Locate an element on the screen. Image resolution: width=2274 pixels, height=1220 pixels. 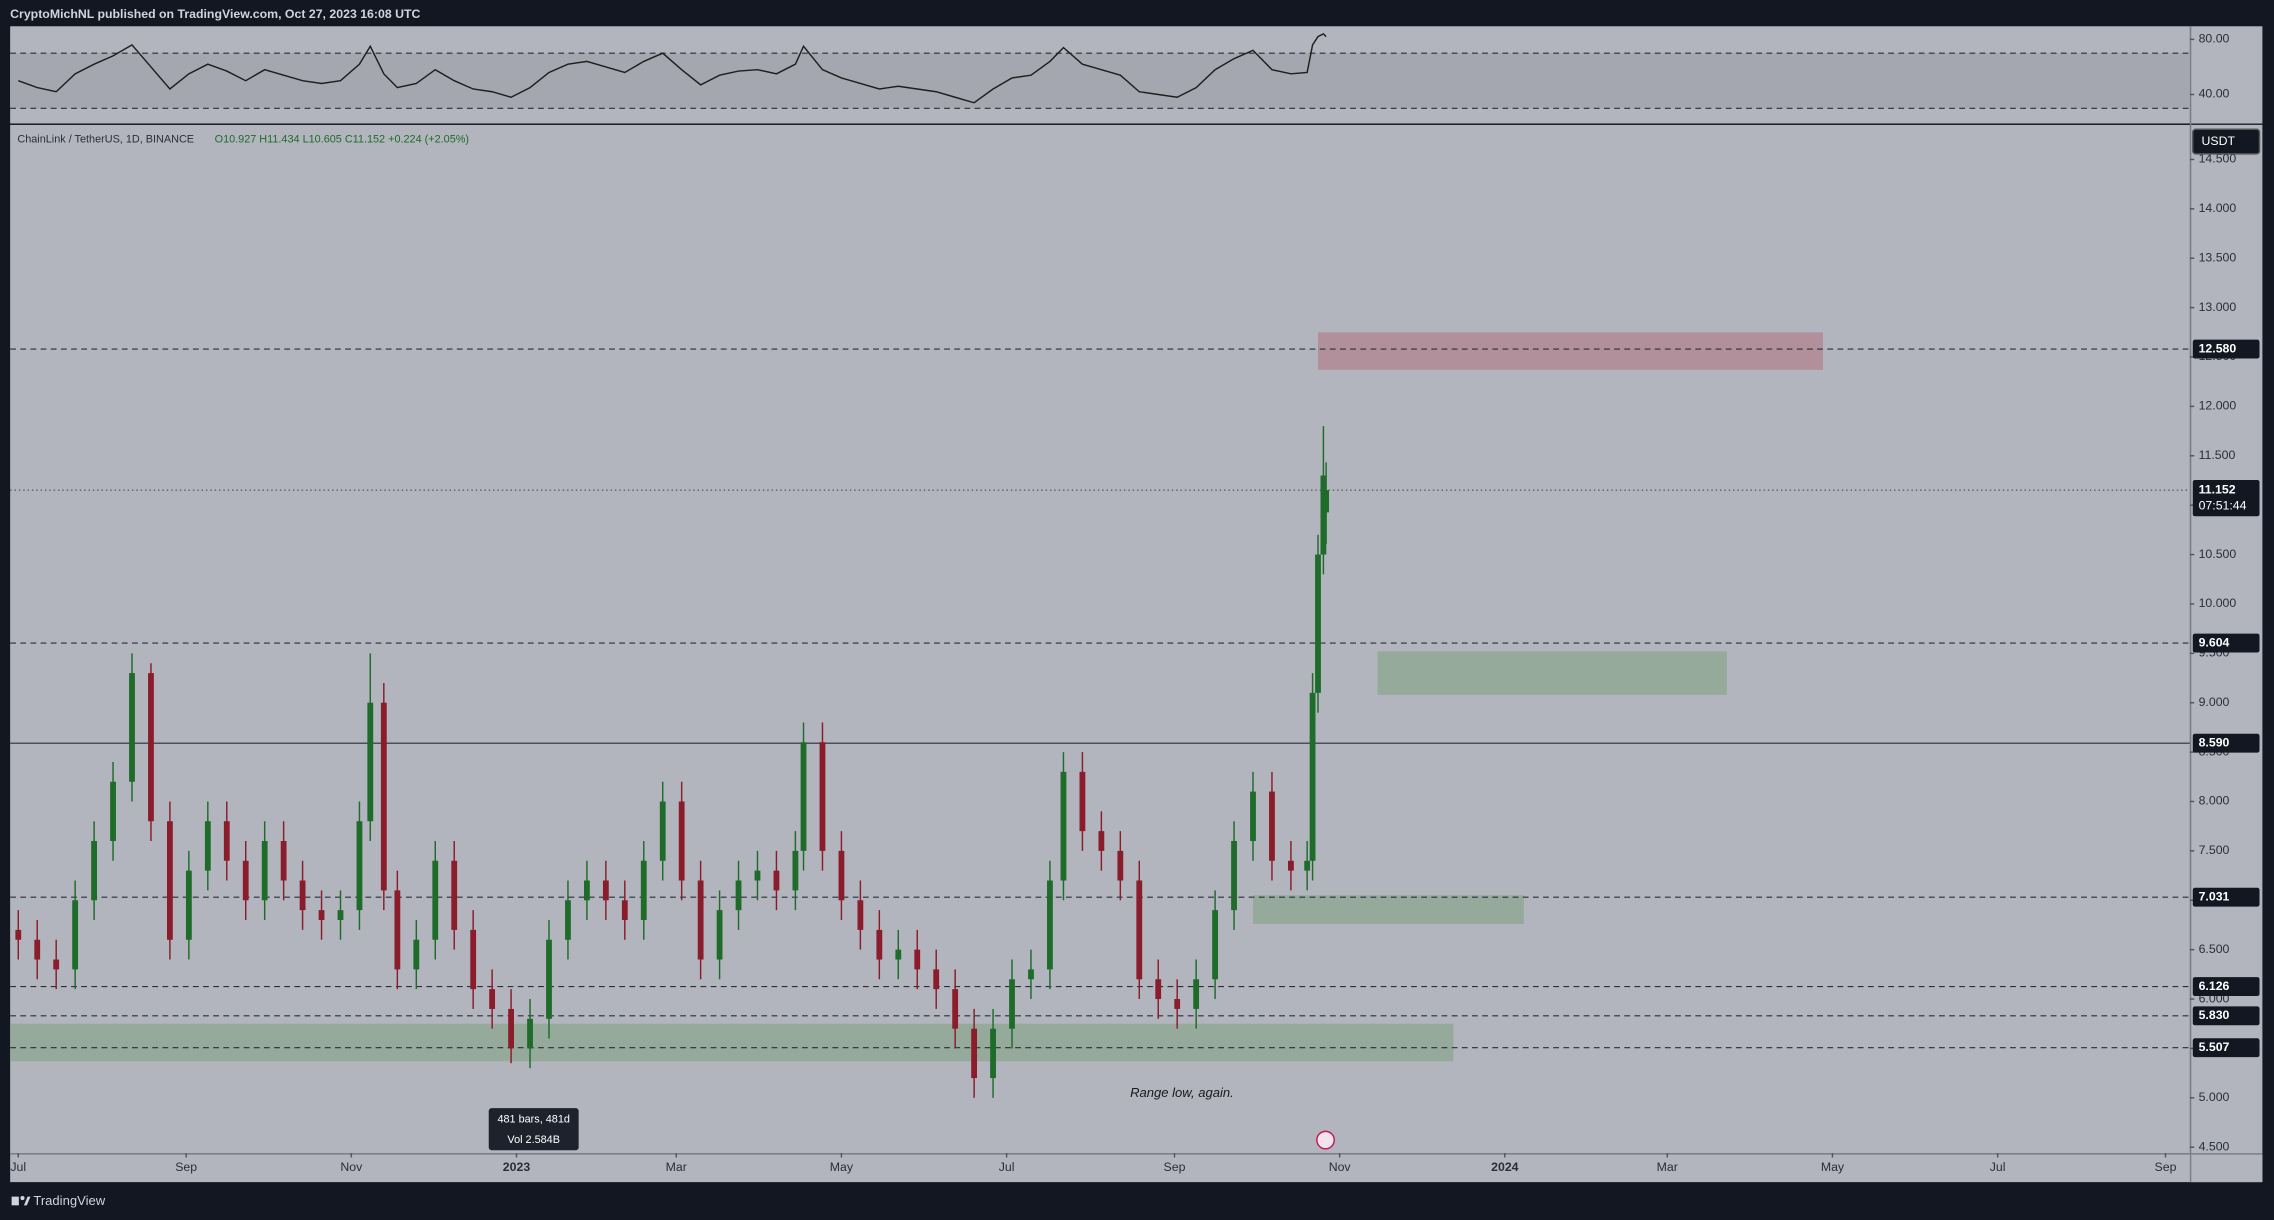
rsi-line is located at coordinates (672, 68).